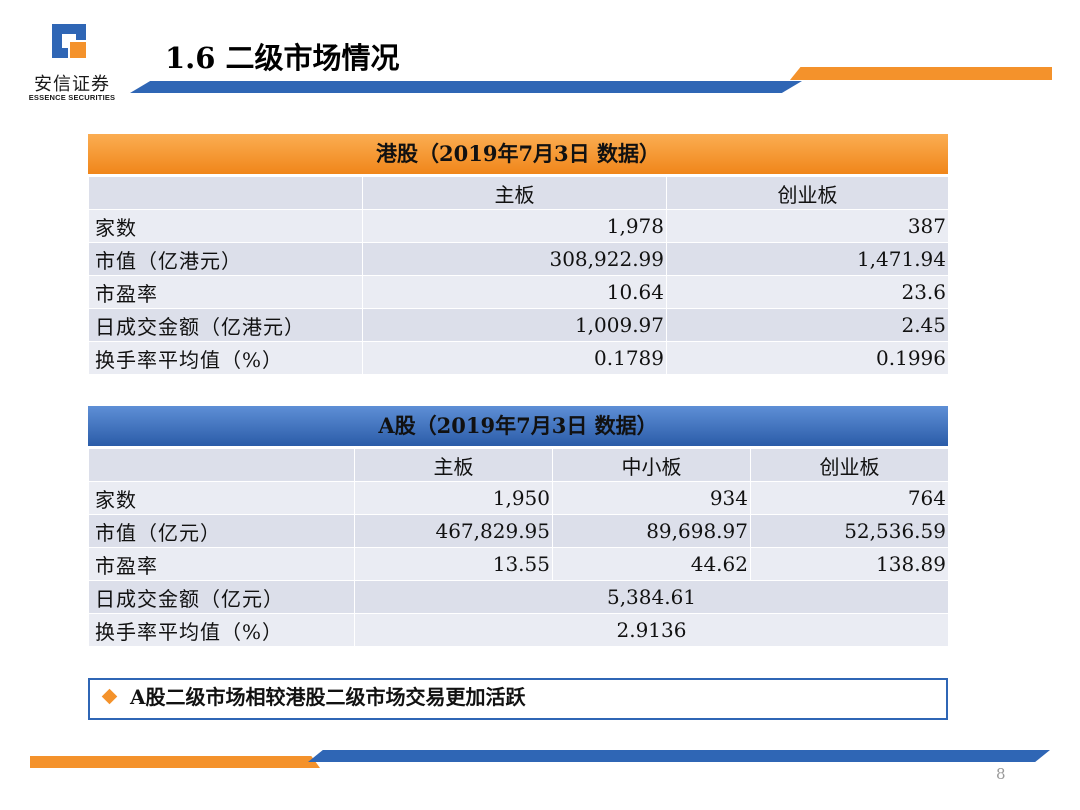 The image size is (1080, 810). I want to click on page-number: 8, so click(1001, 774).